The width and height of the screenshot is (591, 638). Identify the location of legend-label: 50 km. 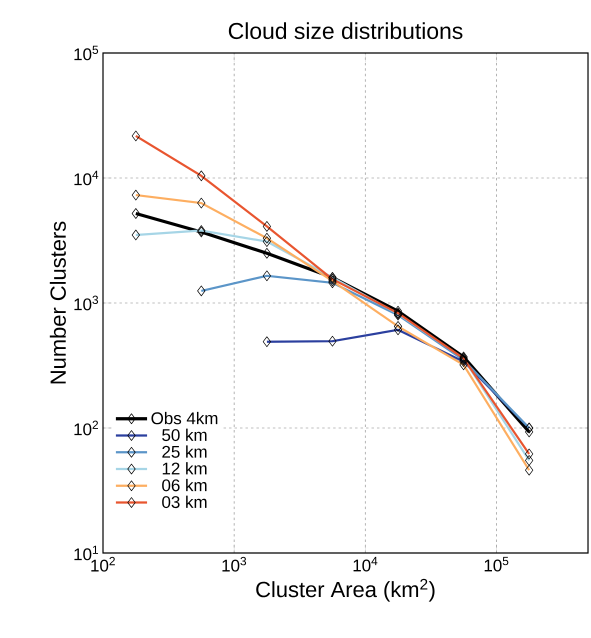
(184, 435).